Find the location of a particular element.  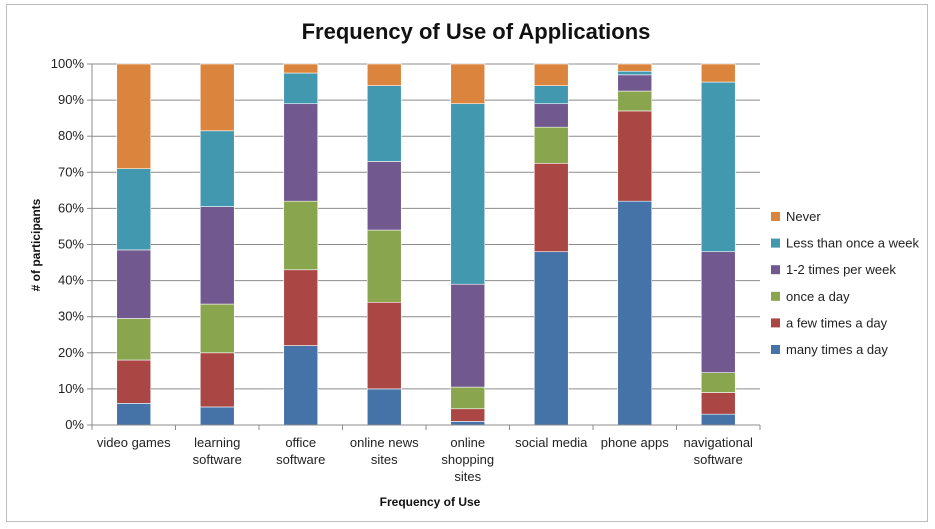

x-category-label: online shopping sites is located at coordinates (467, 459).